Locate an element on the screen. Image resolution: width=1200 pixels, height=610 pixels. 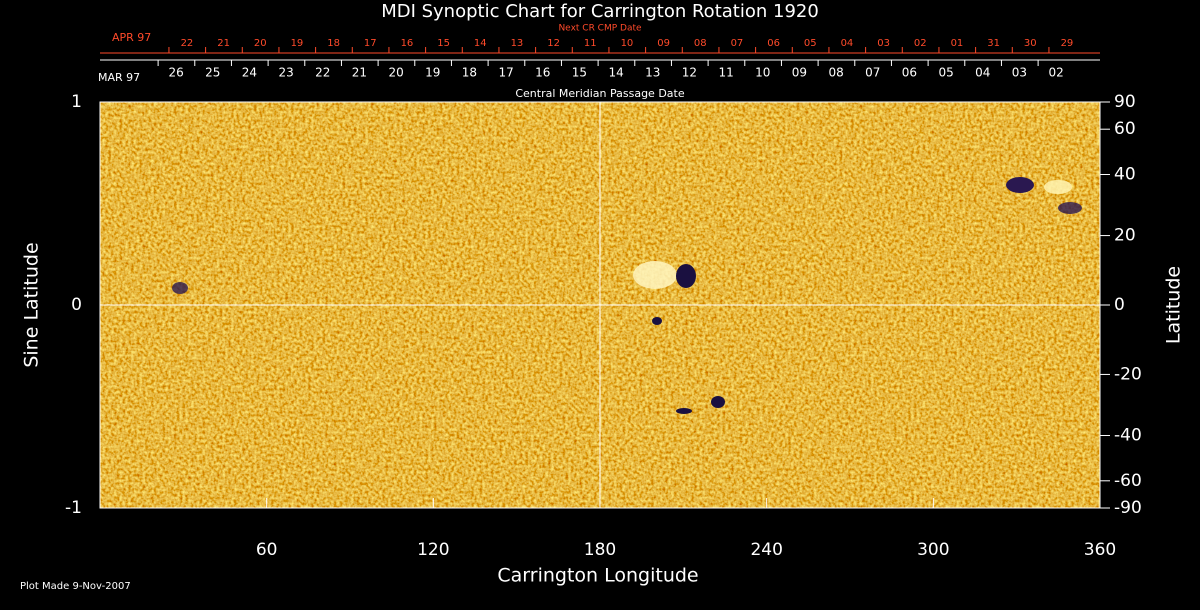
date-tick-label: 01 is located at coordinates (957, 43).